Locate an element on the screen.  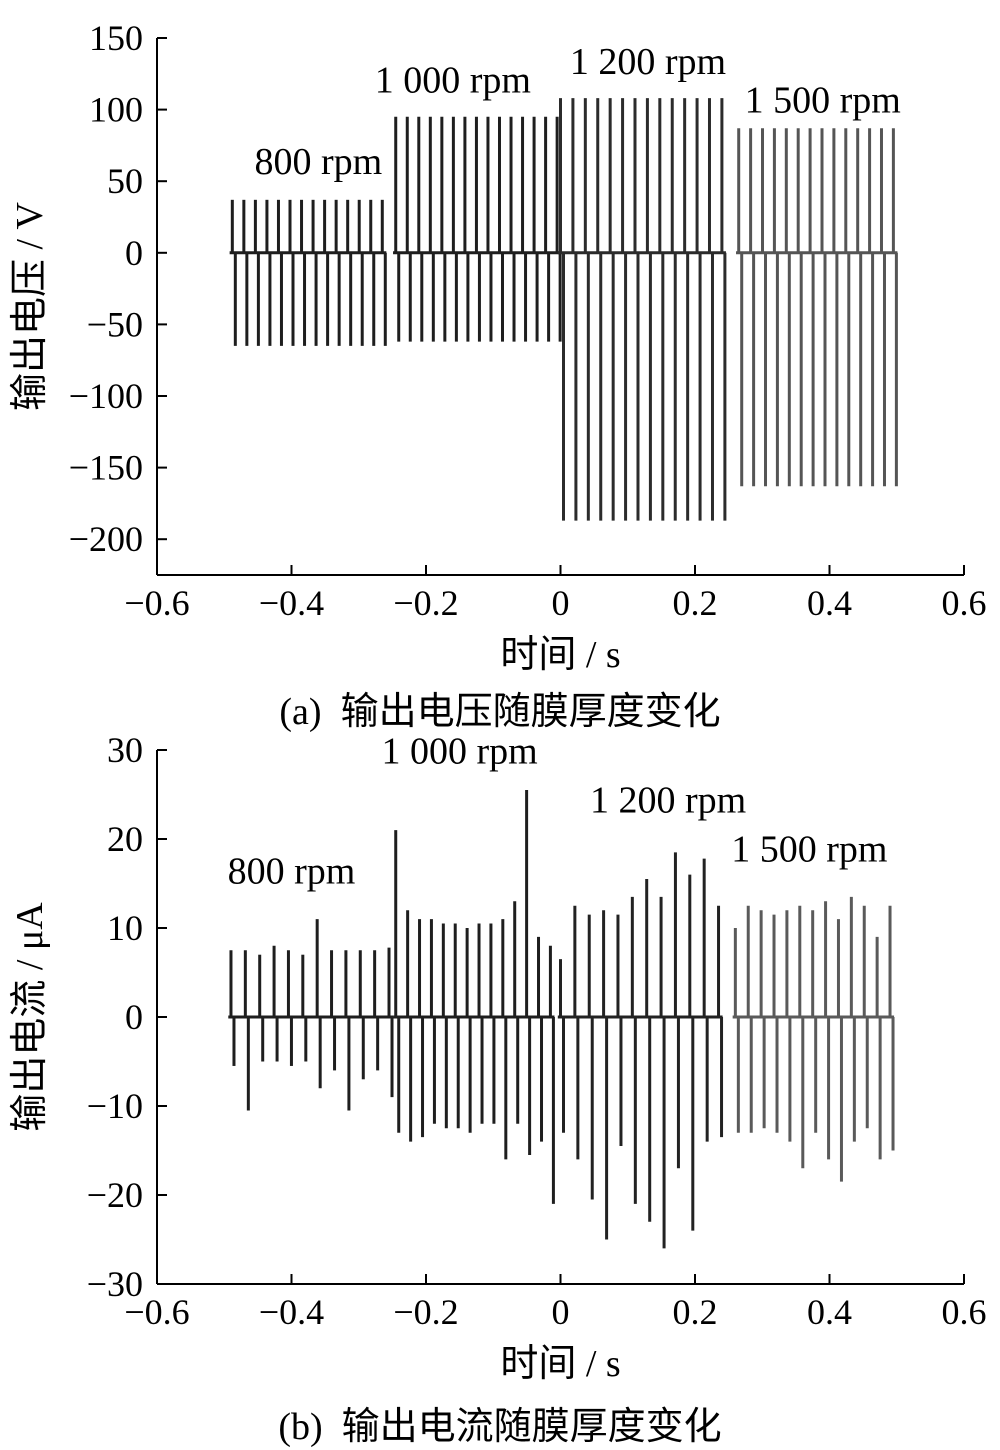
current-y-tick-label: −10 is located at coordinates (115, 1106).